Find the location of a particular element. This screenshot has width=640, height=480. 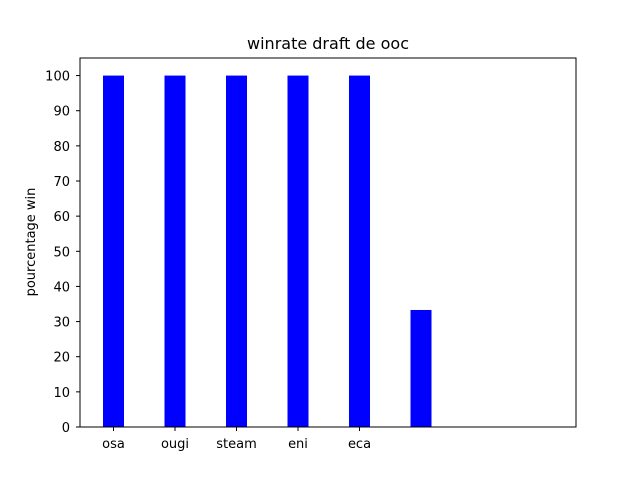

x-ticks-group: osa ougi steam eni eca is located at coordinates (236, 439).